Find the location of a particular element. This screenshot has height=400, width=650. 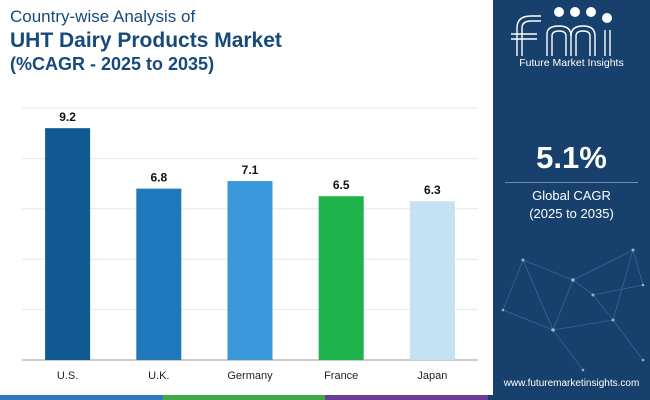

x-tick-label: U.S. is located at coordinates (67, 376).